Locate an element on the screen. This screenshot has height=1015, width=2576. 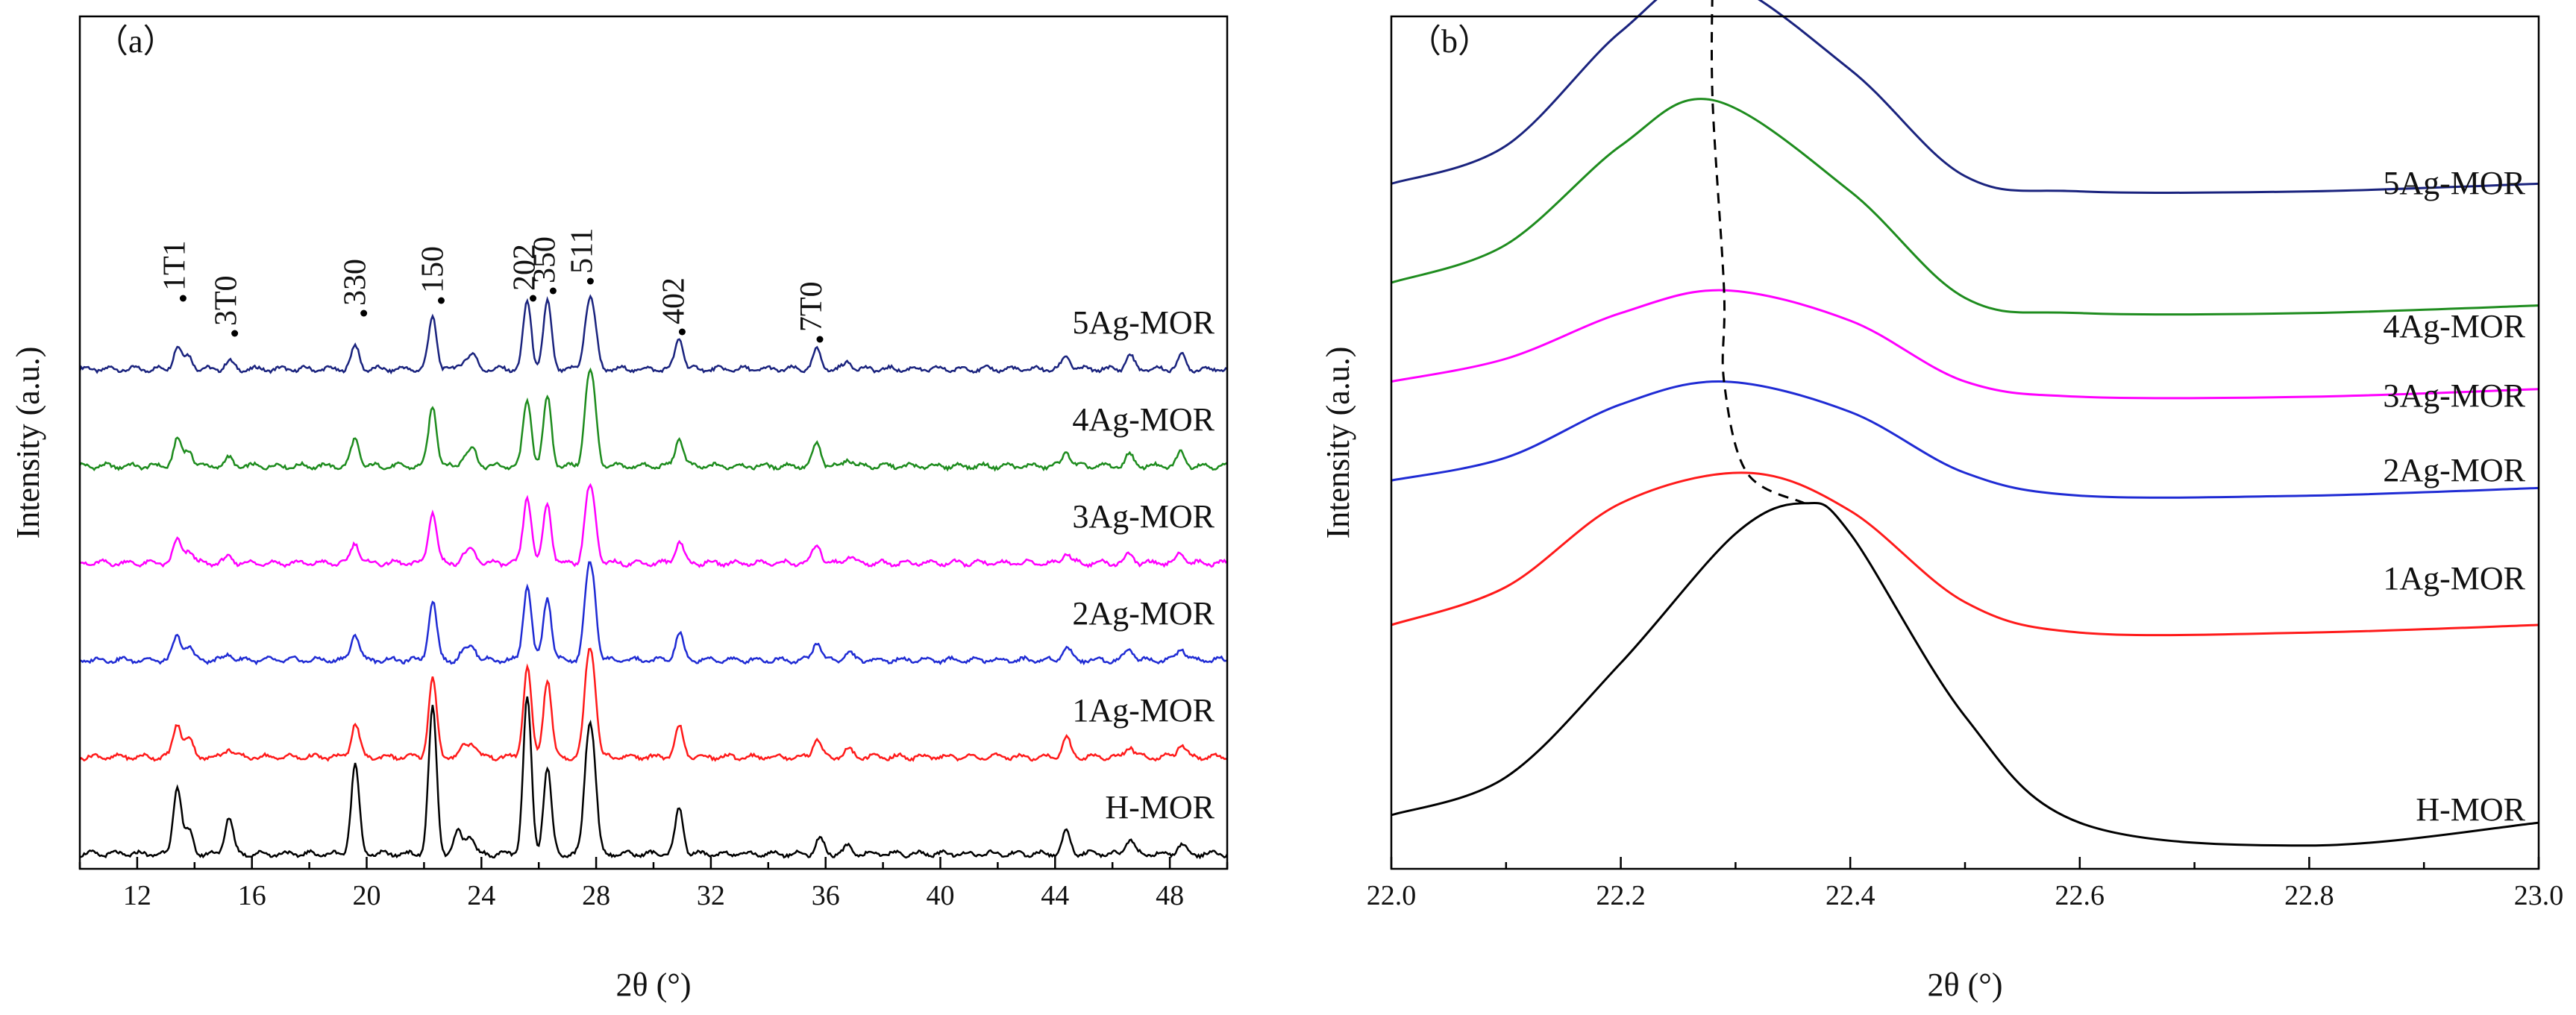
x-tick-label: 20 is located at coordinates (367, 895).